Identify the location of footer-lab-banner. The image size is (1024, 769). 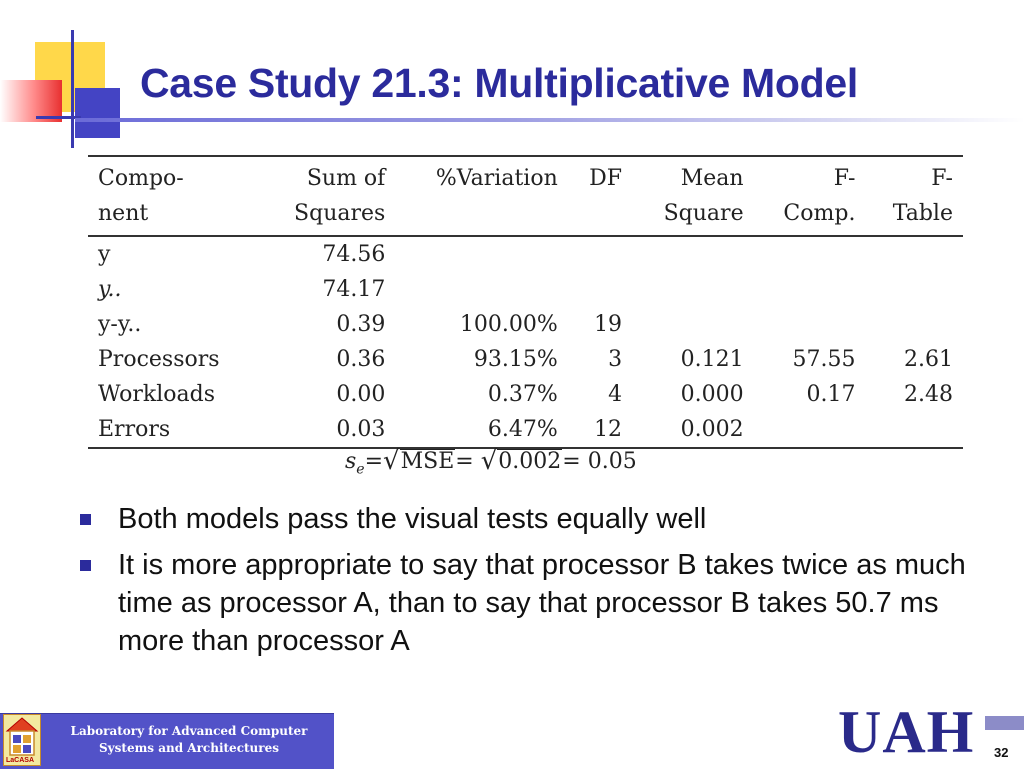
(167, 741).